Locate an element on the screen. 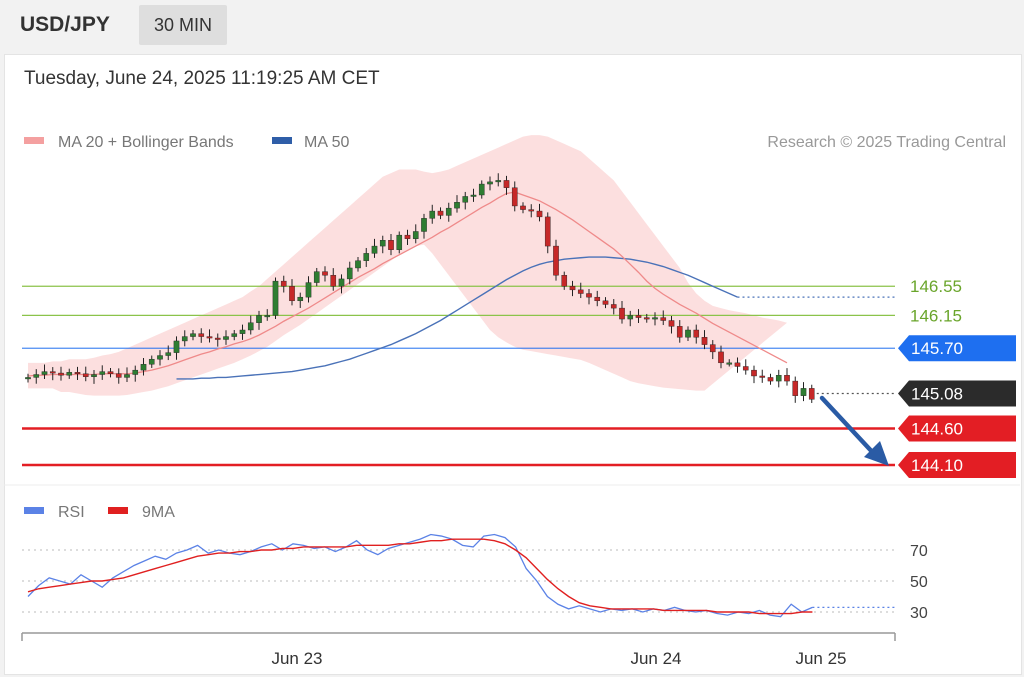 The height and width of the screenshot is (677, 1024). x-tick-label: Jun 24 is located at coordinates (655, 658).